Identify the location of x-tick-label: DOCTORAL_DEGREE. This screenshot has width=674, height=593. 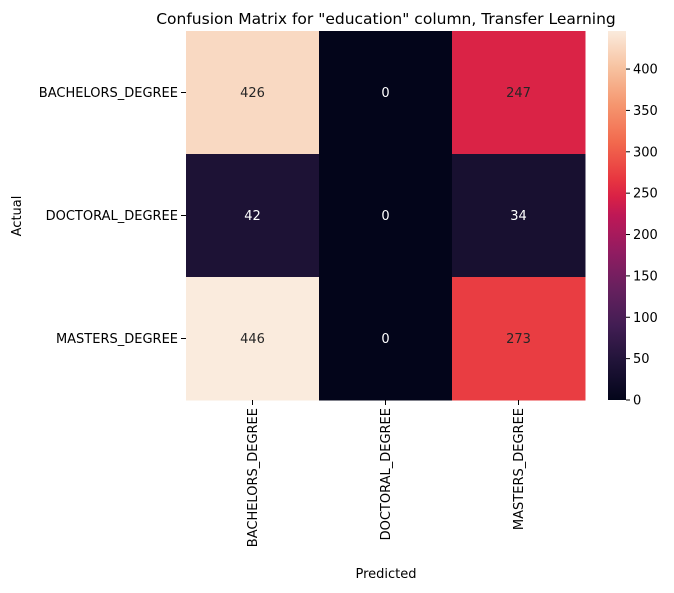
(386, 474).